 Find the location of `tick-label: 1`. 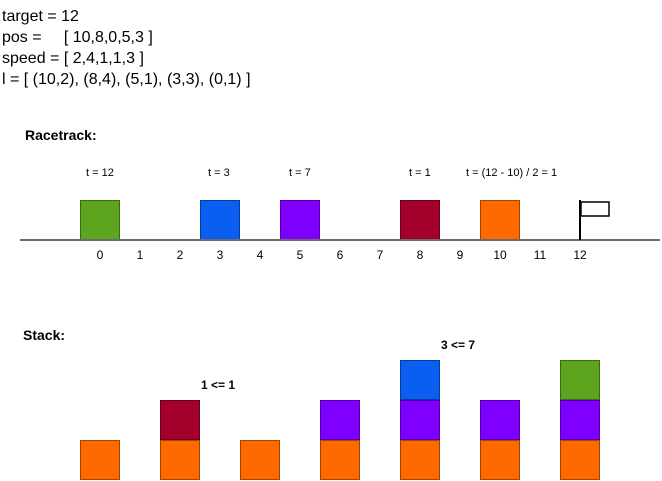

tick-label: 1 is located at coordinates (140, 255).